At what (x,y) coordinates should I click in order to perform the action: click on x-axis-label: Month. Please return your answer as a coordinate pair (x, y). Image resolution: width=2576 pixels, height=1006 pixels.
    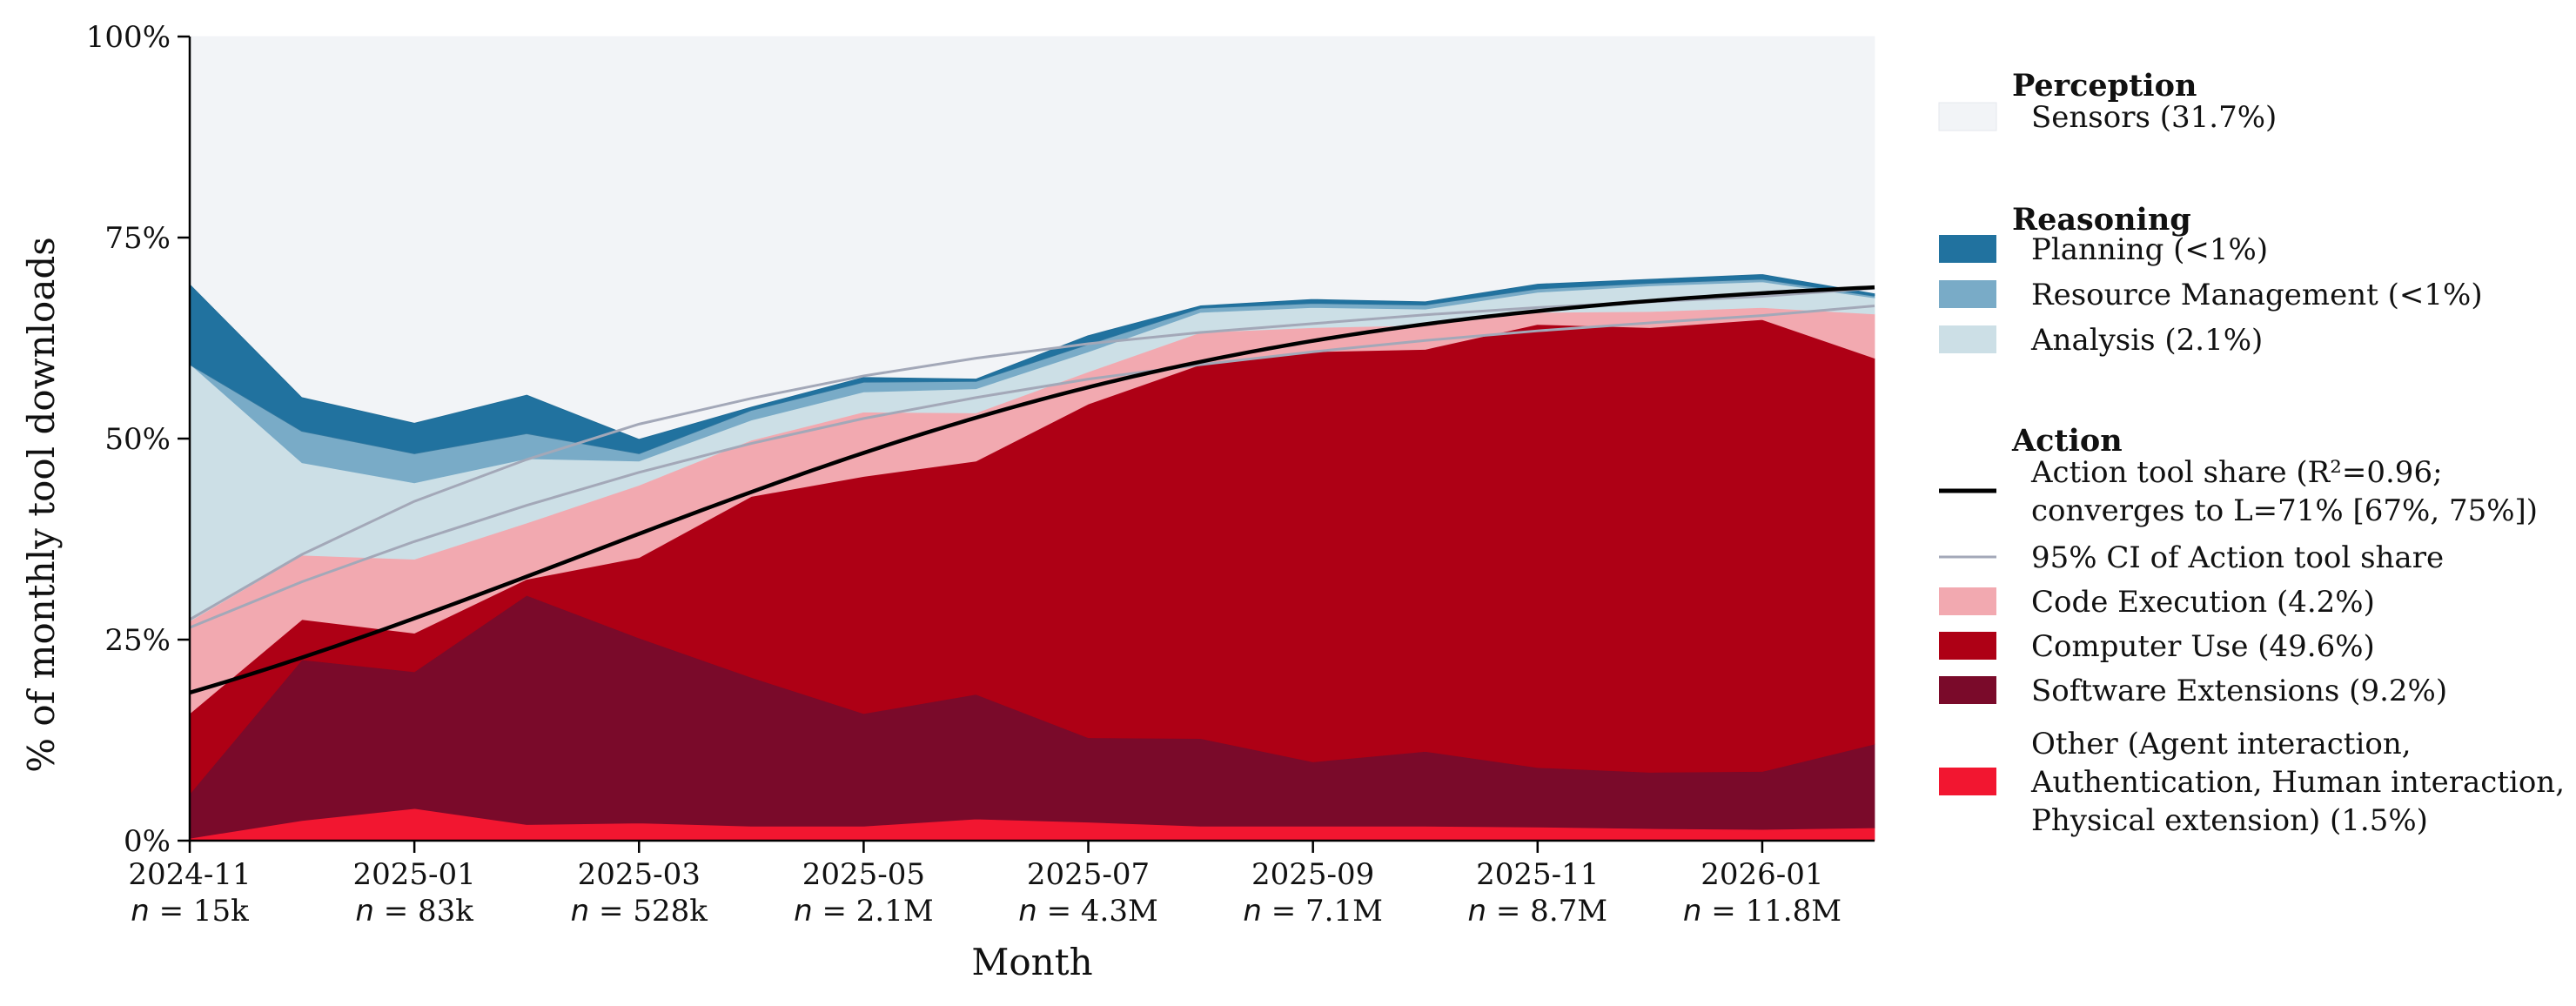
    Looking at the image, I should click on (1031, 962).